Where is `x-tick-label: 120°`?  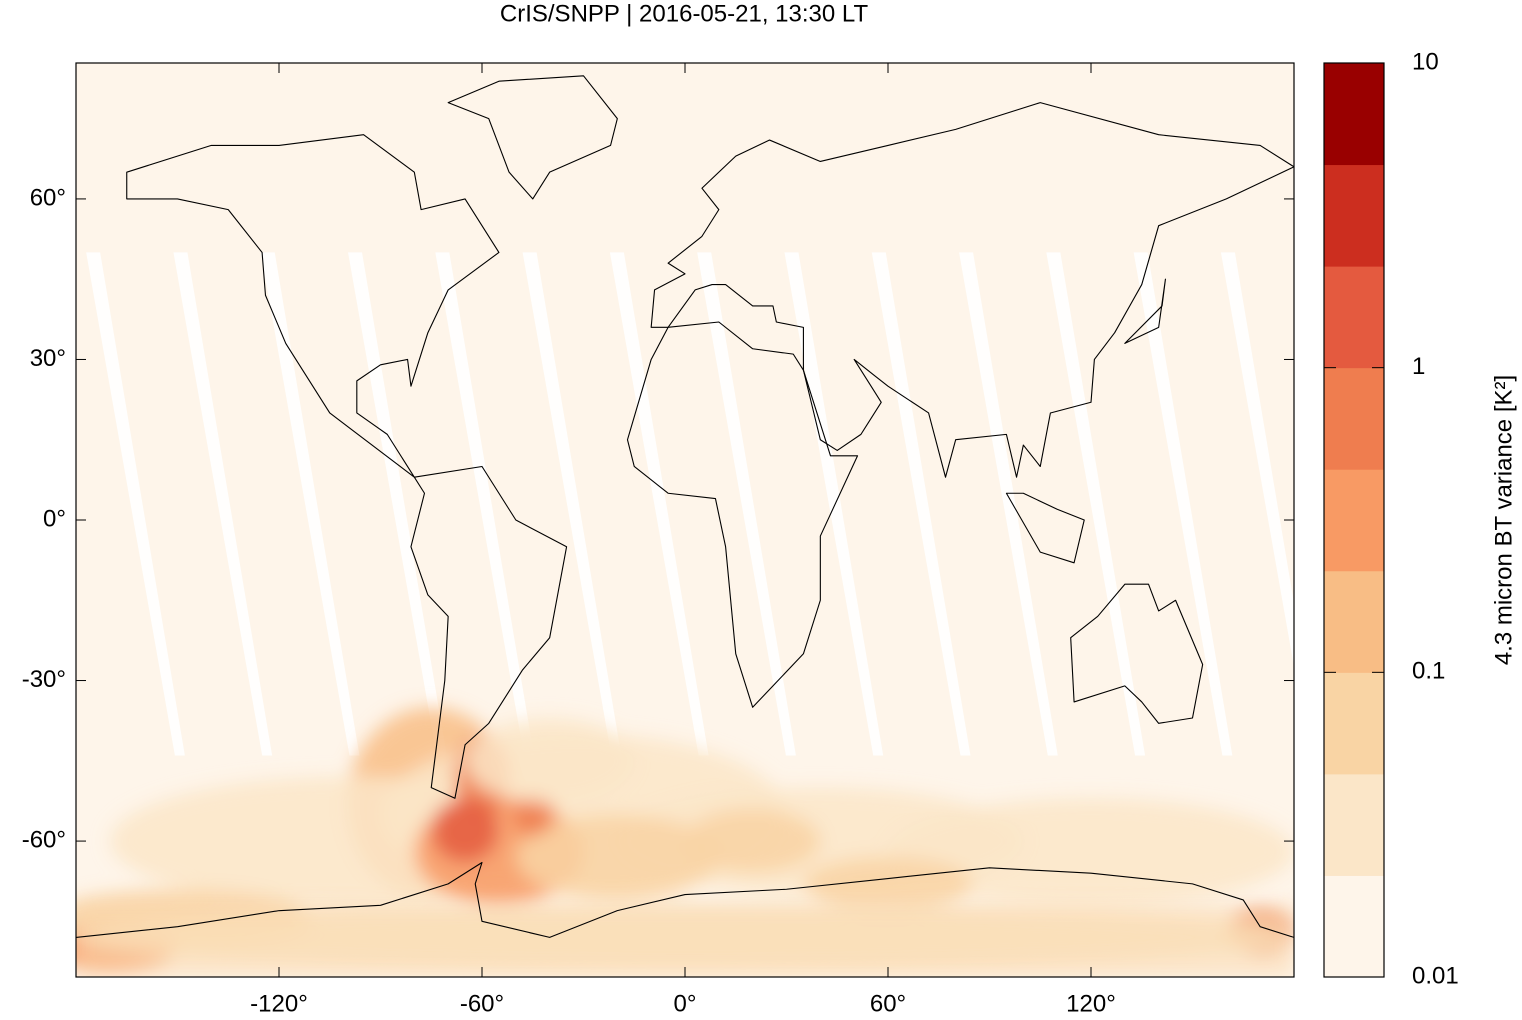
x-tick-label: 120° is located at coordinates (1091, 1003).